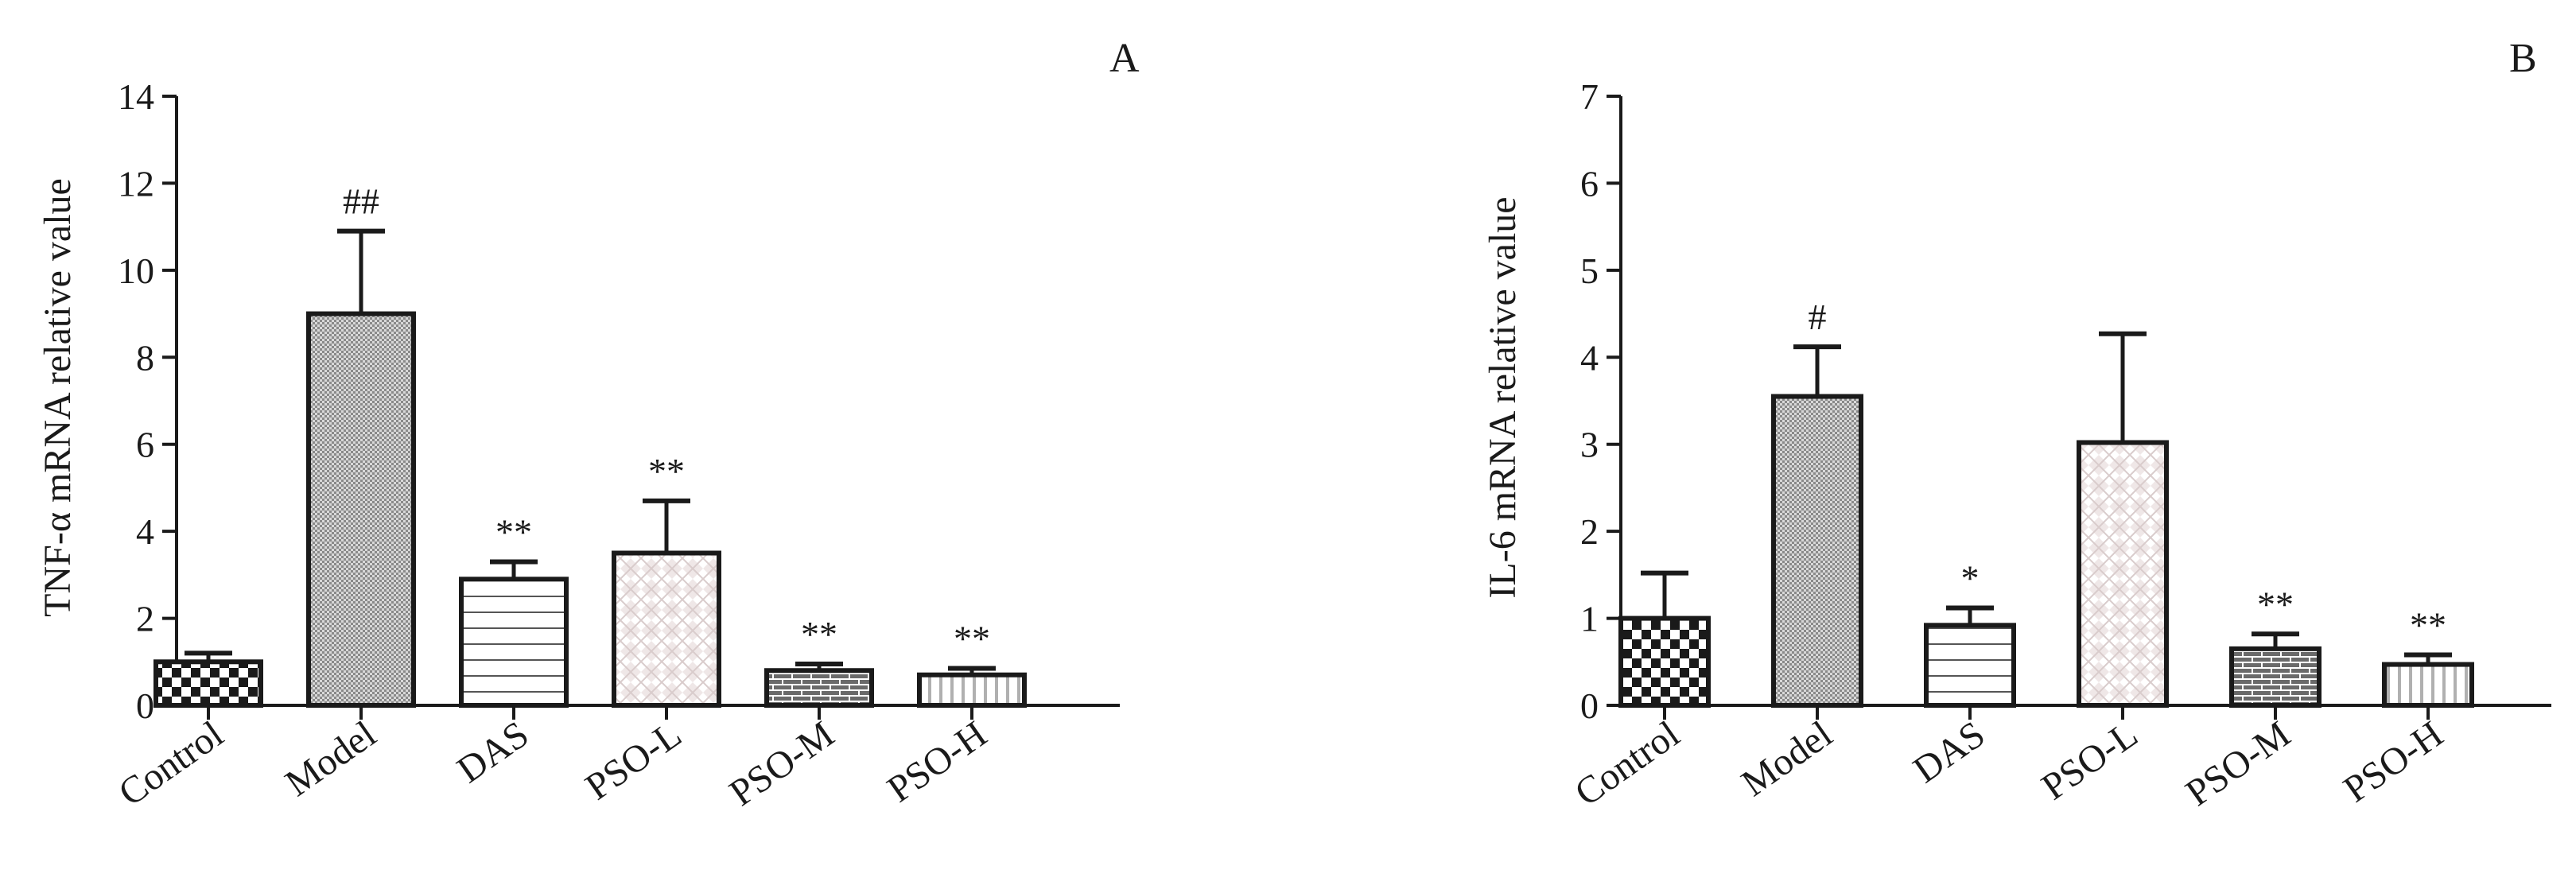 This screenshot has height=893, width=2576. What do you see at coordinates (145, 357) in the screenshot?
I see `y-tick-label: 8` at bounding box center [145, 357].